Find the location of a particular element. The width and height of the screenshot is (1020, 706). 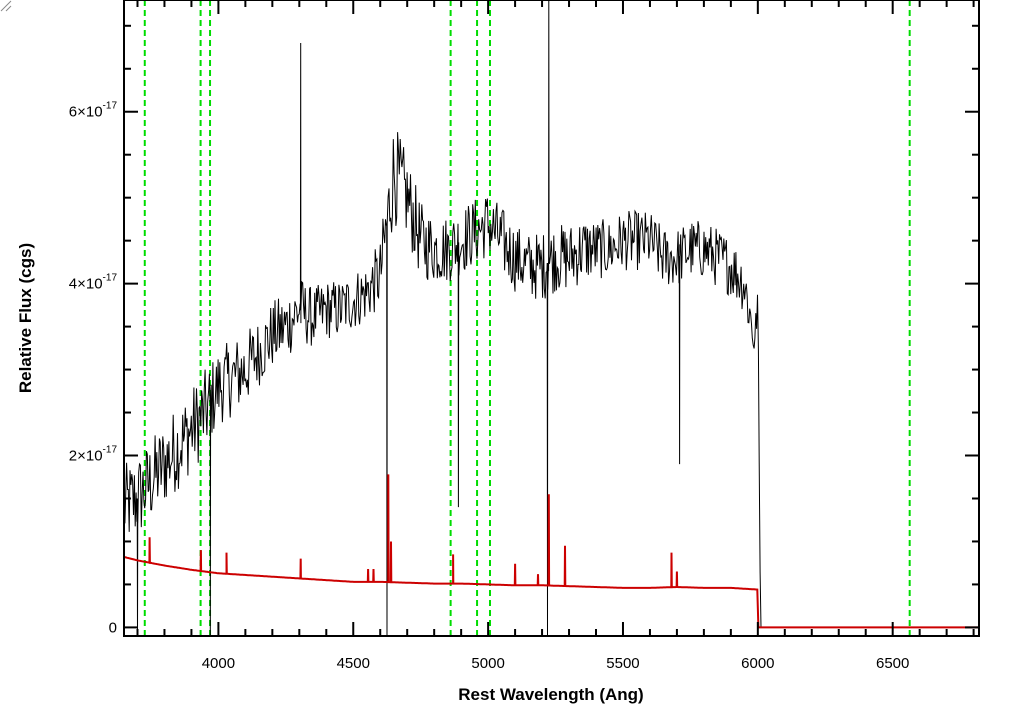

y-tick-label: 6×10⁻¹⁷ is located at coordinates (93, 111).